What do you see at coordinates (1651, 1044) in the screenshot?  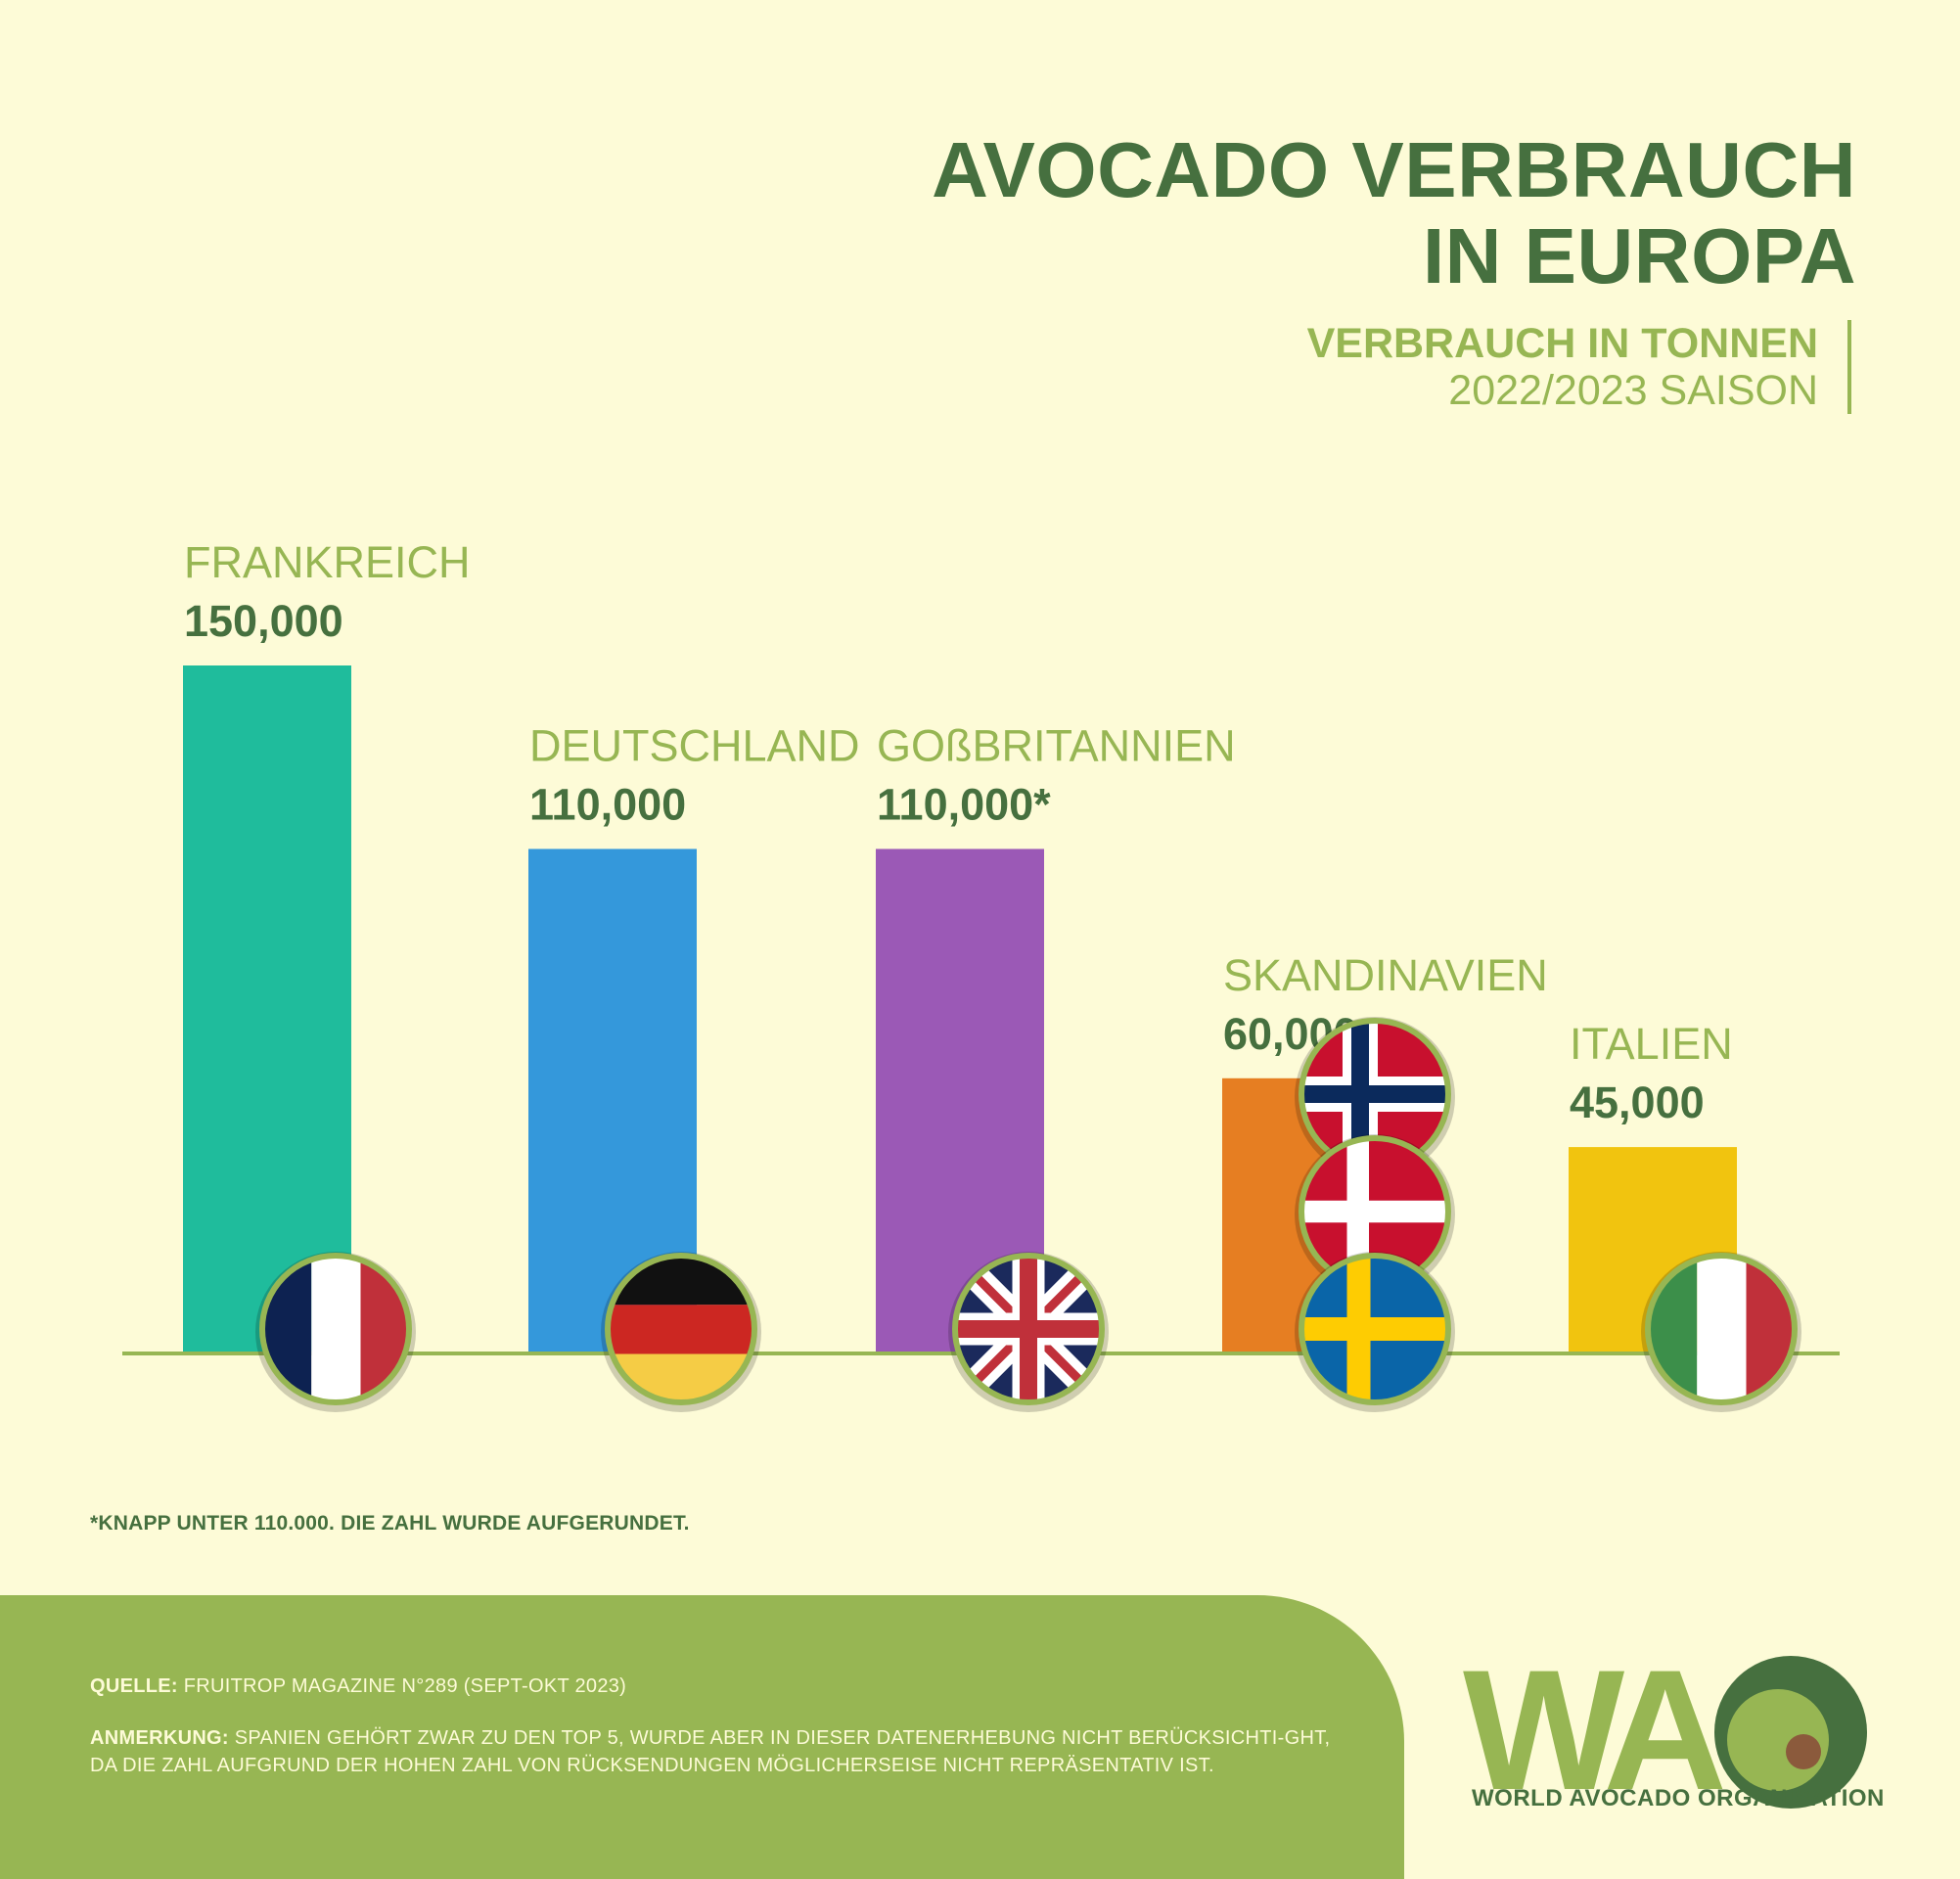 I see `category-label: ITALIEN` at bounding box center [1651, 1044].